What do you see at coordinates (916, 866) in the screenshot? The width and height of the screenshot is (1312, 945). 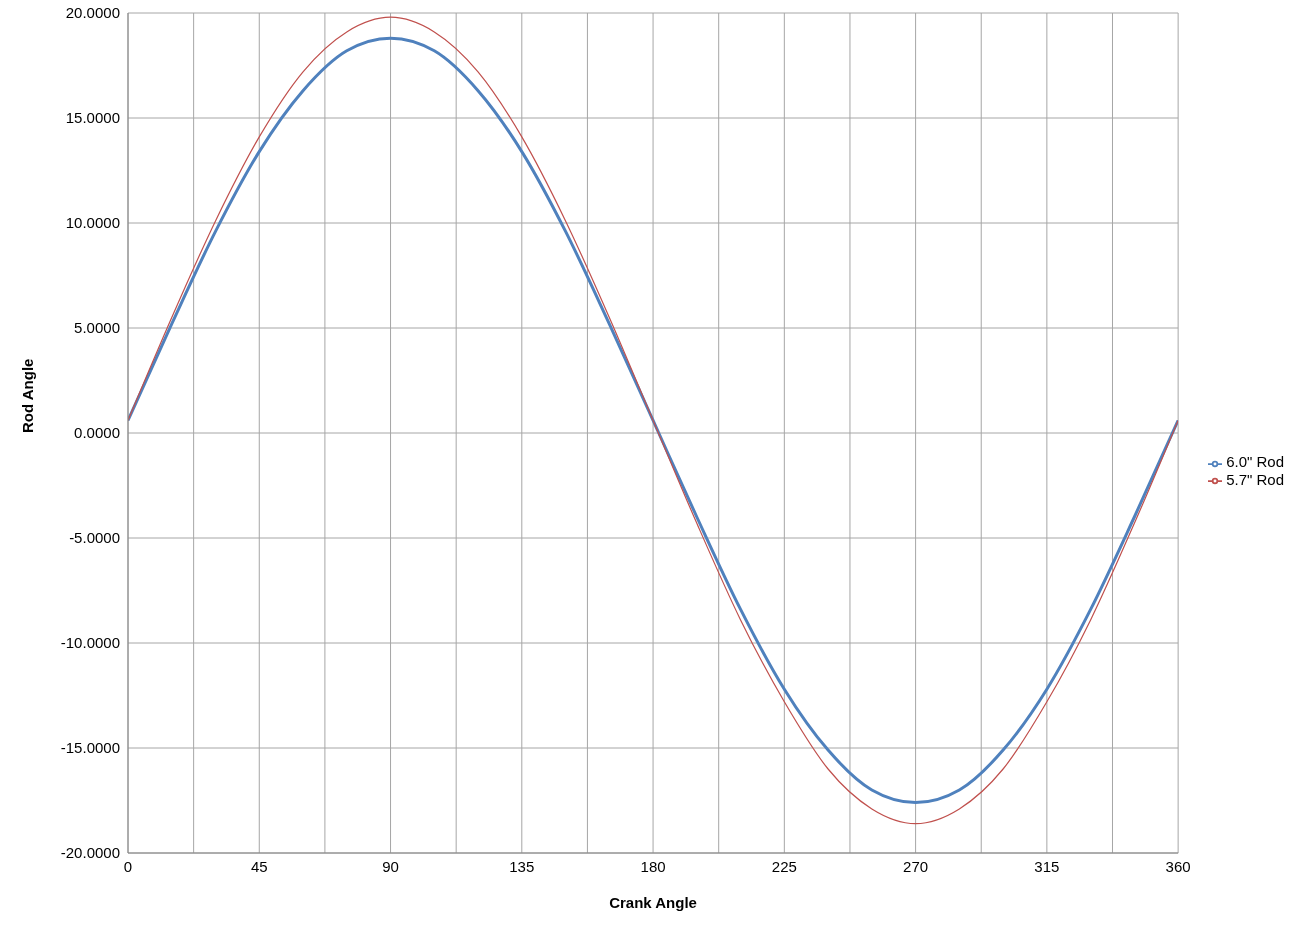 I see `x-tick-label: 270` at bounding box center [916, 866].